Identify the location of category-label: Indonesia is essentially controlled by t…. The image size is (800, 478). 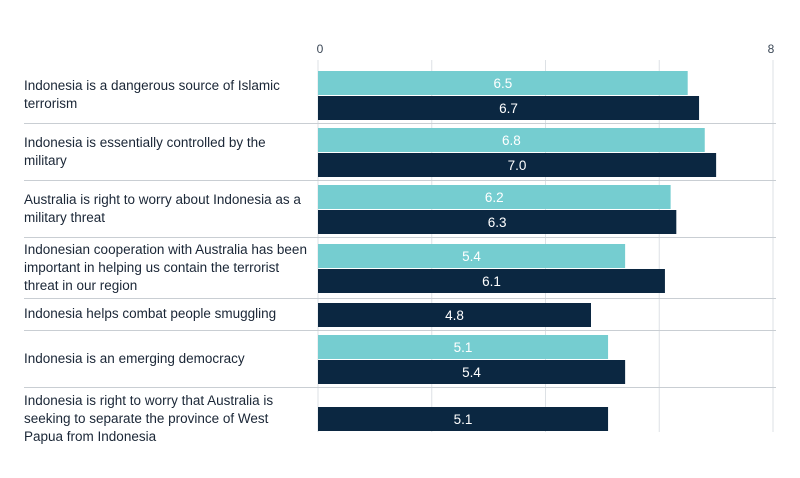
(145, 151).